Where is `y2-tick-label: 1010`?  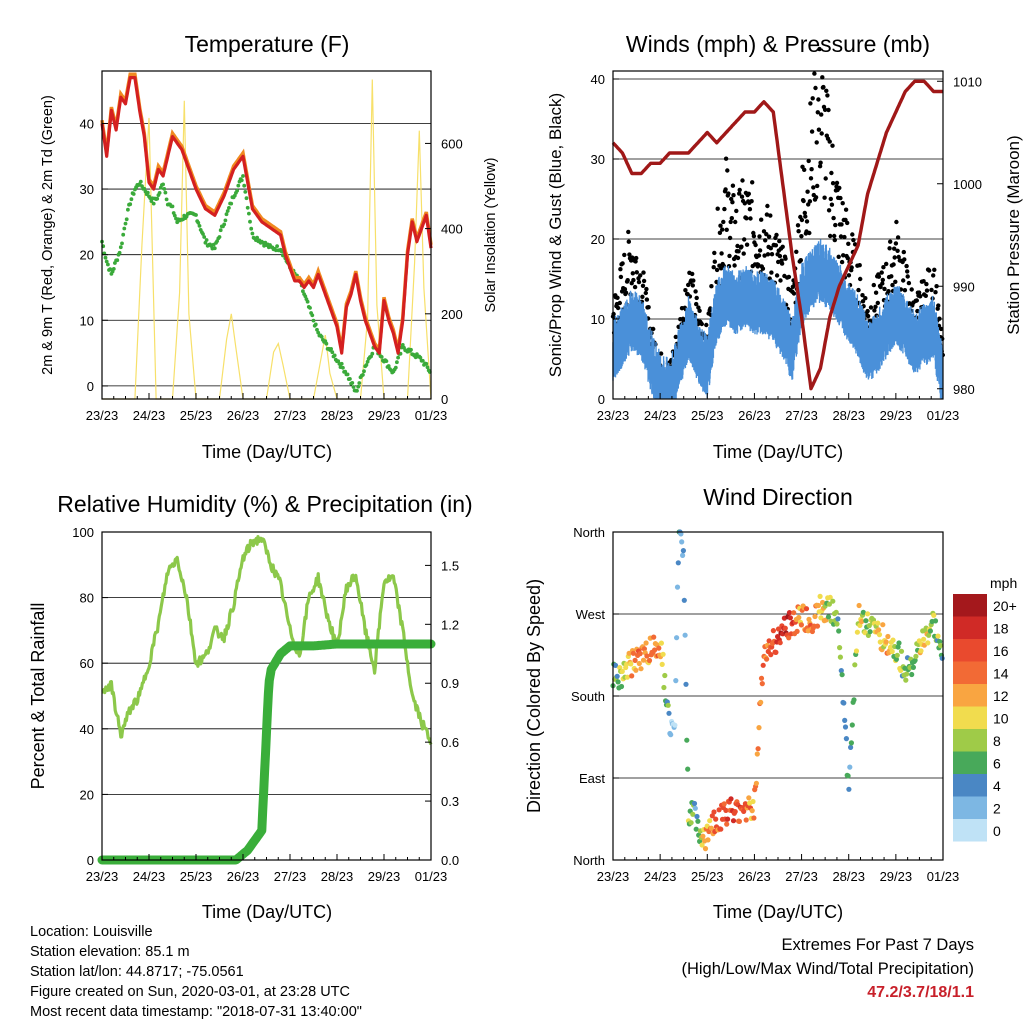 y2-tick-label: 1010 is located at coordinates (967, 81).